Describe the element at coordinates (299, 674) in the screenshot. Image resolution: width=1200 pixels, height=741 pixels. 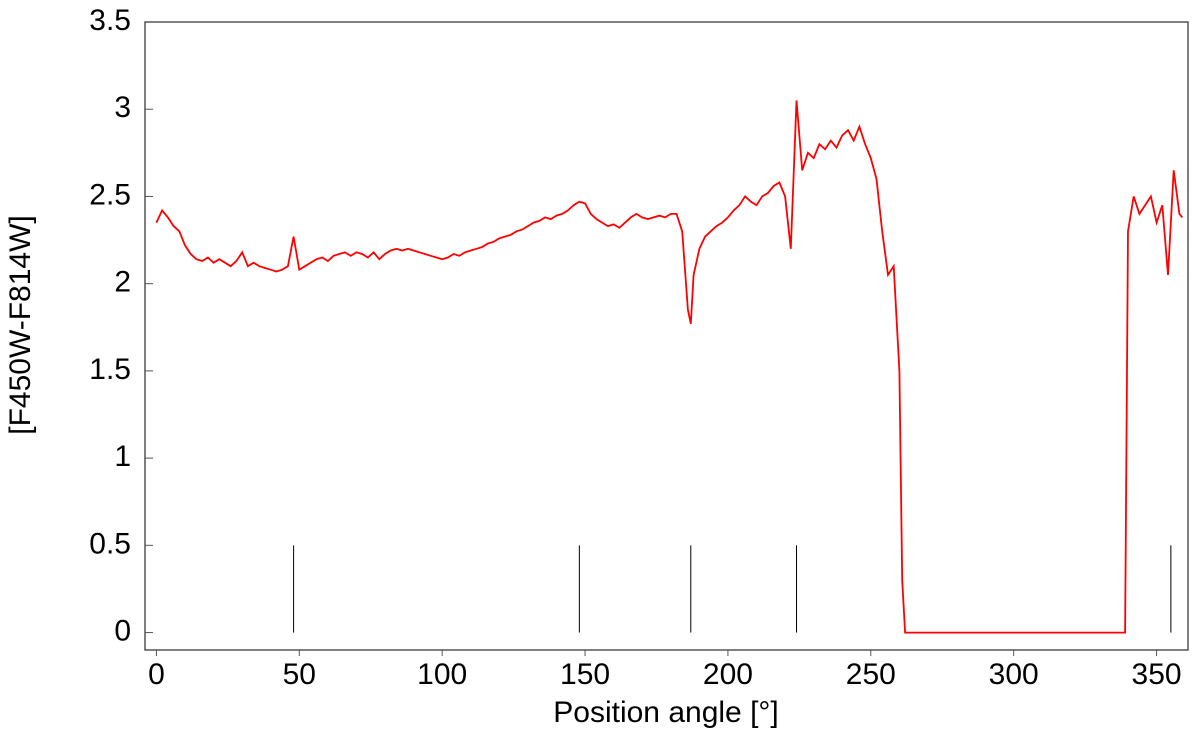
I see `x-tick-label: 50` at that location.